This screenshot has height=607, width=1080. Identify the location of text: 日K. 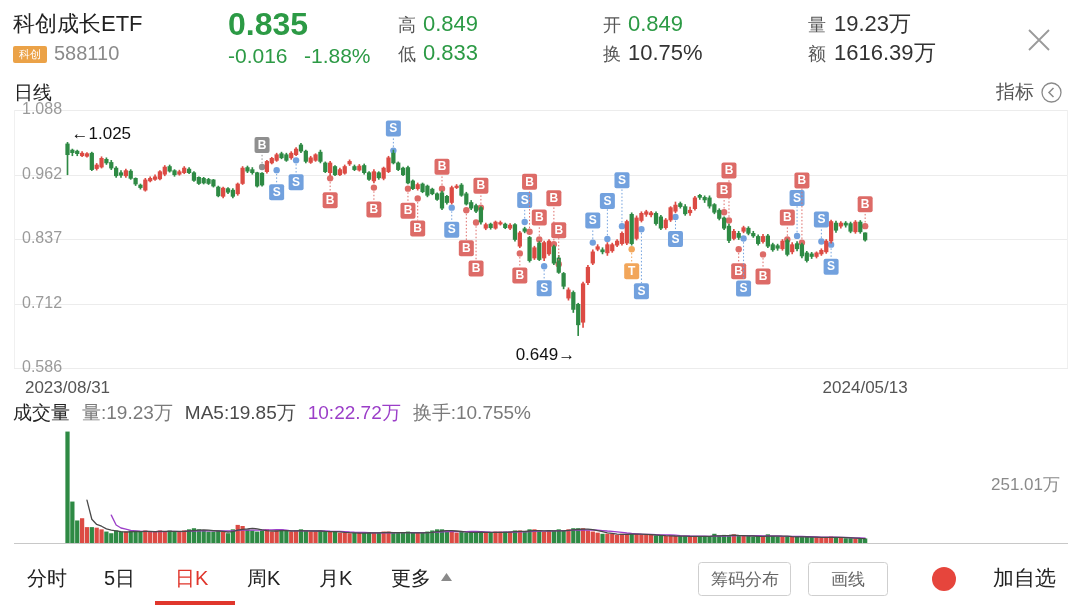
(192, 578).